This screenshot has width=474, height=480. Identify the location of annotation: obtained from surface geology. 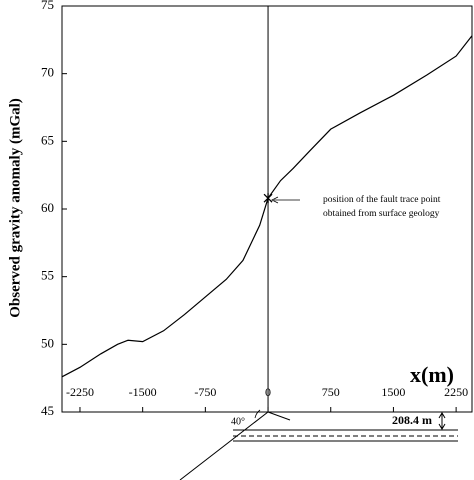
(381, 213).